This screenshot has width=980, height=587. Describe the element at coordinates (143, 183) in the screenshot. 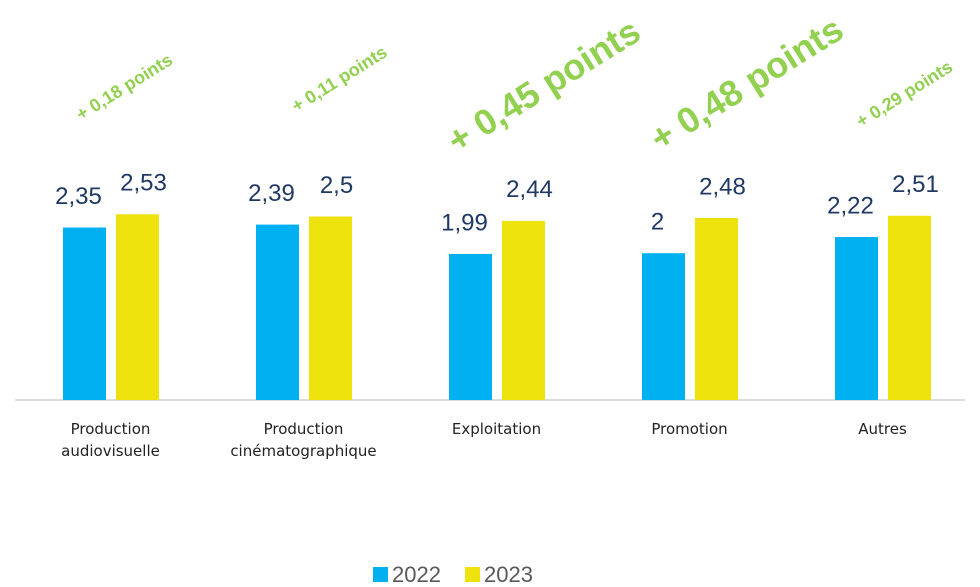

I see `value-label: 2,53` at that location.